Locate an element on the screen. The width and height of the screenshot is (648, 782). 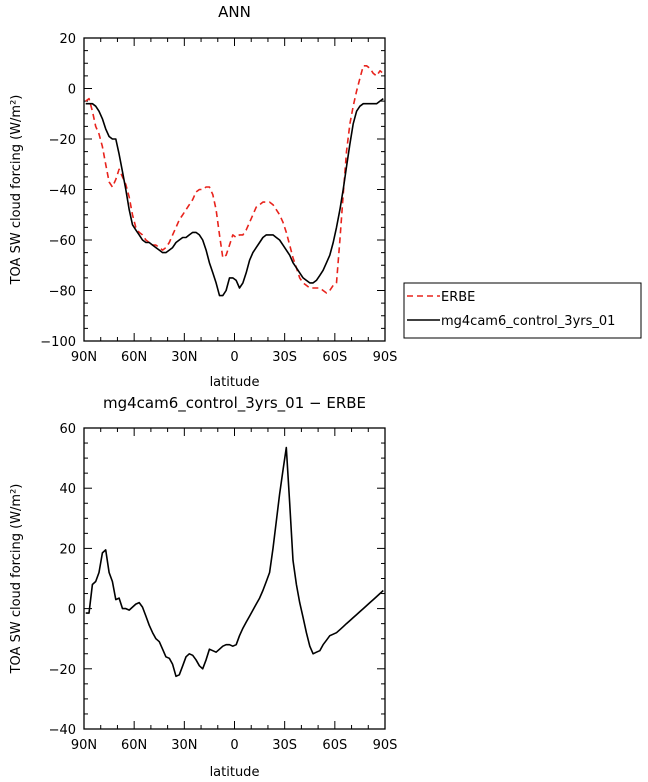
chart-title: mg4cam6_control_3yrs_01 − ERBE is located at coordinates (234, 403).